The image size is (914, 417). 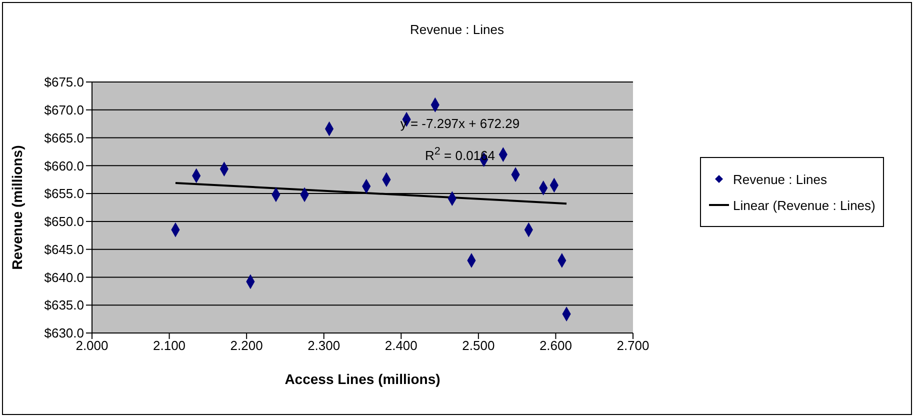 I want to click on x-tick-label: 2.100, so click(x=169, y=346).